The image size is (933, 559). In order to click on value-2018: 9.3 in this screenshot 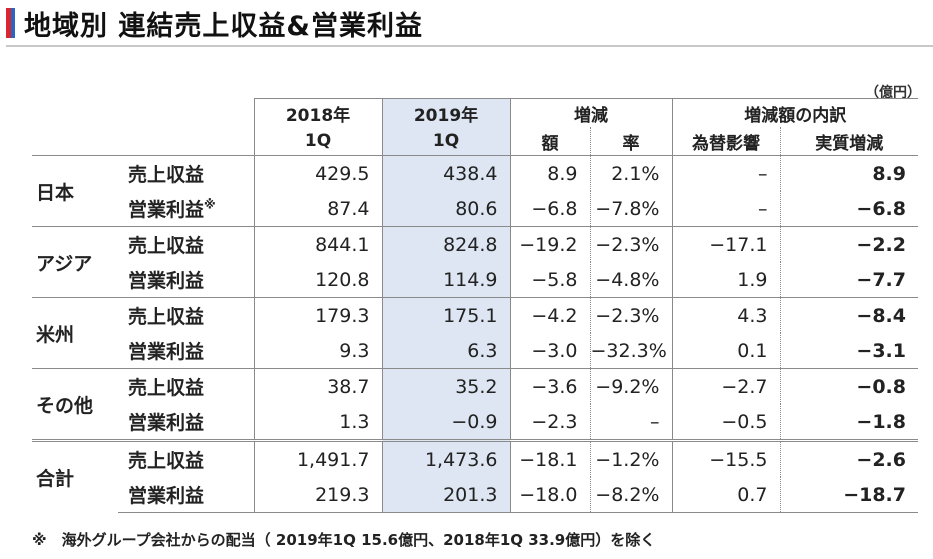, I will do `click(317, 351)`.